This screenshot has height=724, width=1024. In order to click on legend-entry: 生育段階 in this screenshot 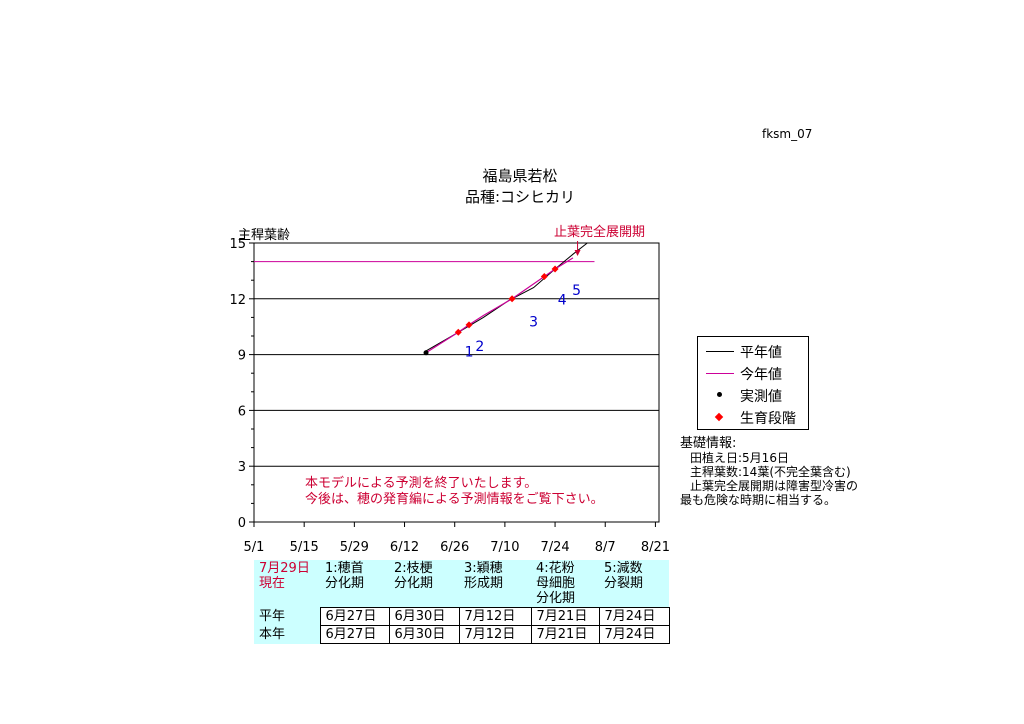, I will do `click(753, 417)`.